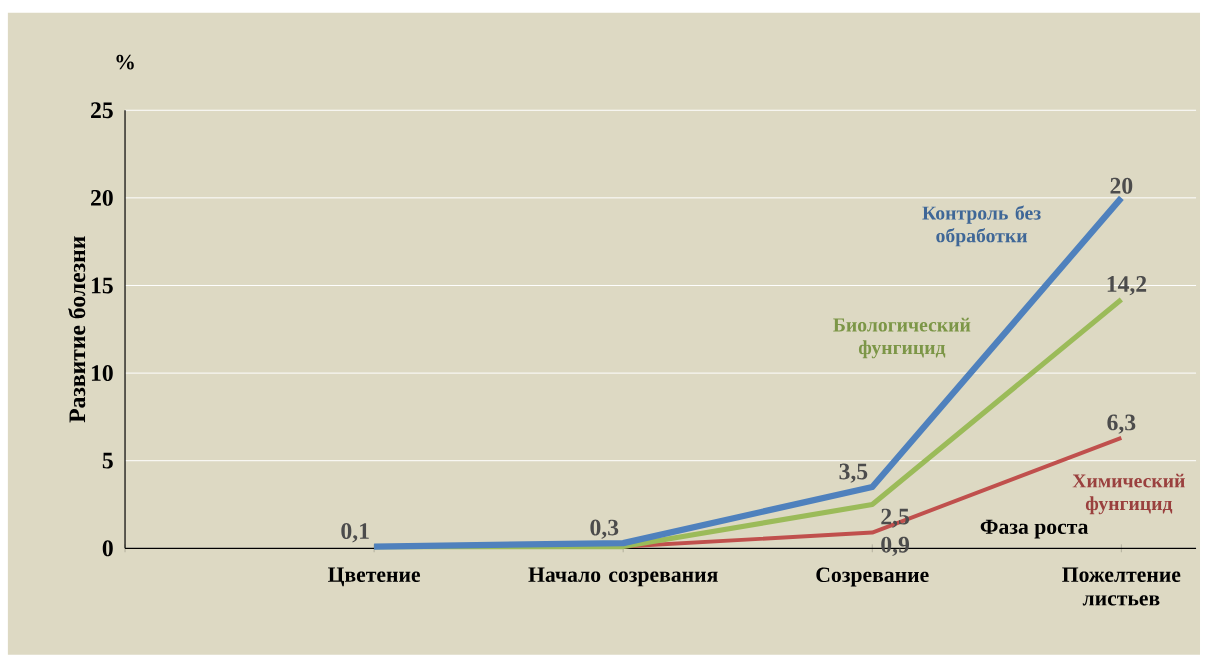 The image size is (1227, 663). Describe the element at coordinates (1034, 529) in the screenshot. I see `x-axis-title: Фаза роста` at that location.